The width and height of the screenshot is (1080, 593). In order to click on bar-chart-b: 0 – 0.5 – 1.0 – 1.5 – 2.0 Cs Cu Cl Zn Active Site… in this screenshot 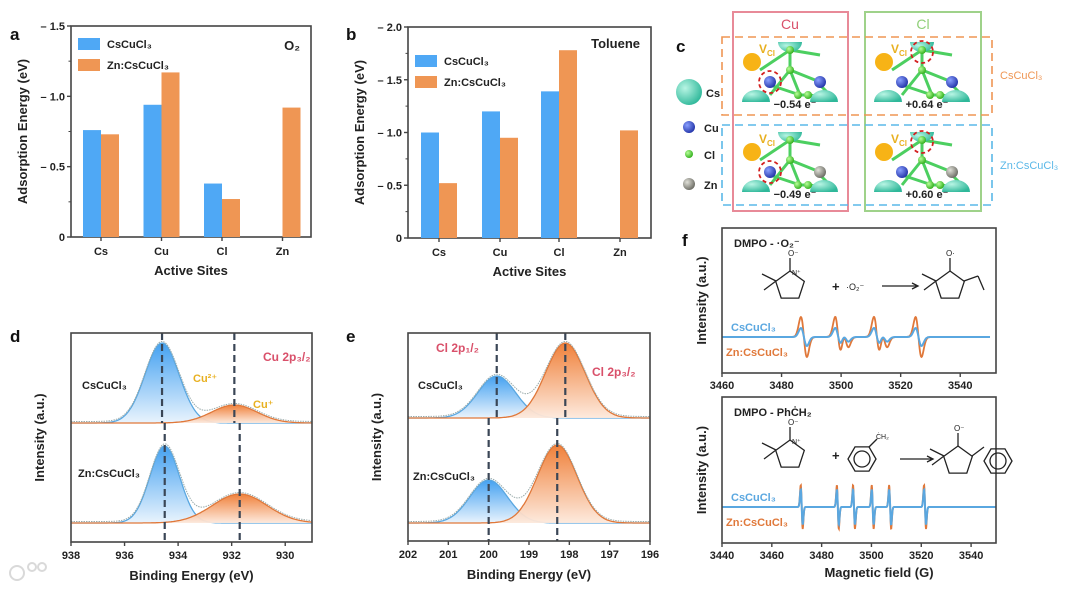, I will do `click(502, 150)`.